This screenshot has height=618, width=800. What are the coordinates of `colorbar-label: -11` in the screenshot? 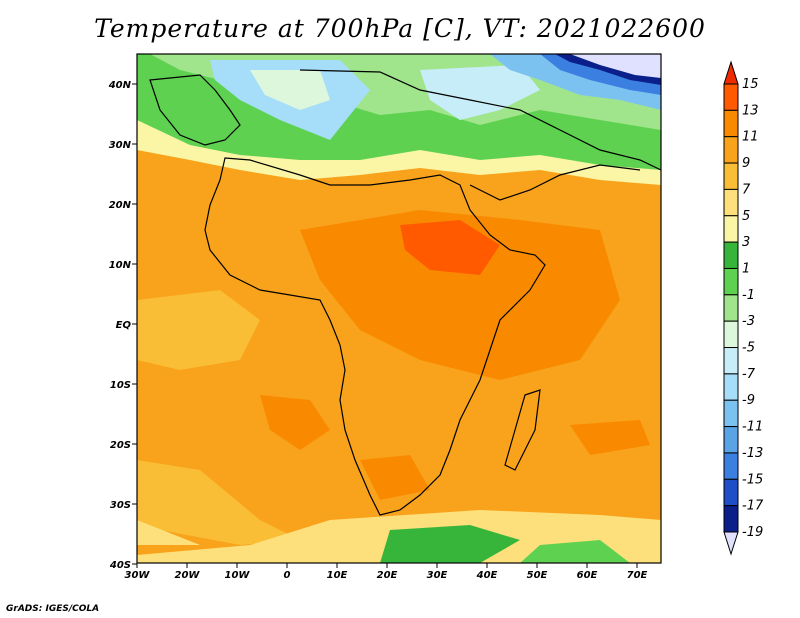 It's located at (752, 427).